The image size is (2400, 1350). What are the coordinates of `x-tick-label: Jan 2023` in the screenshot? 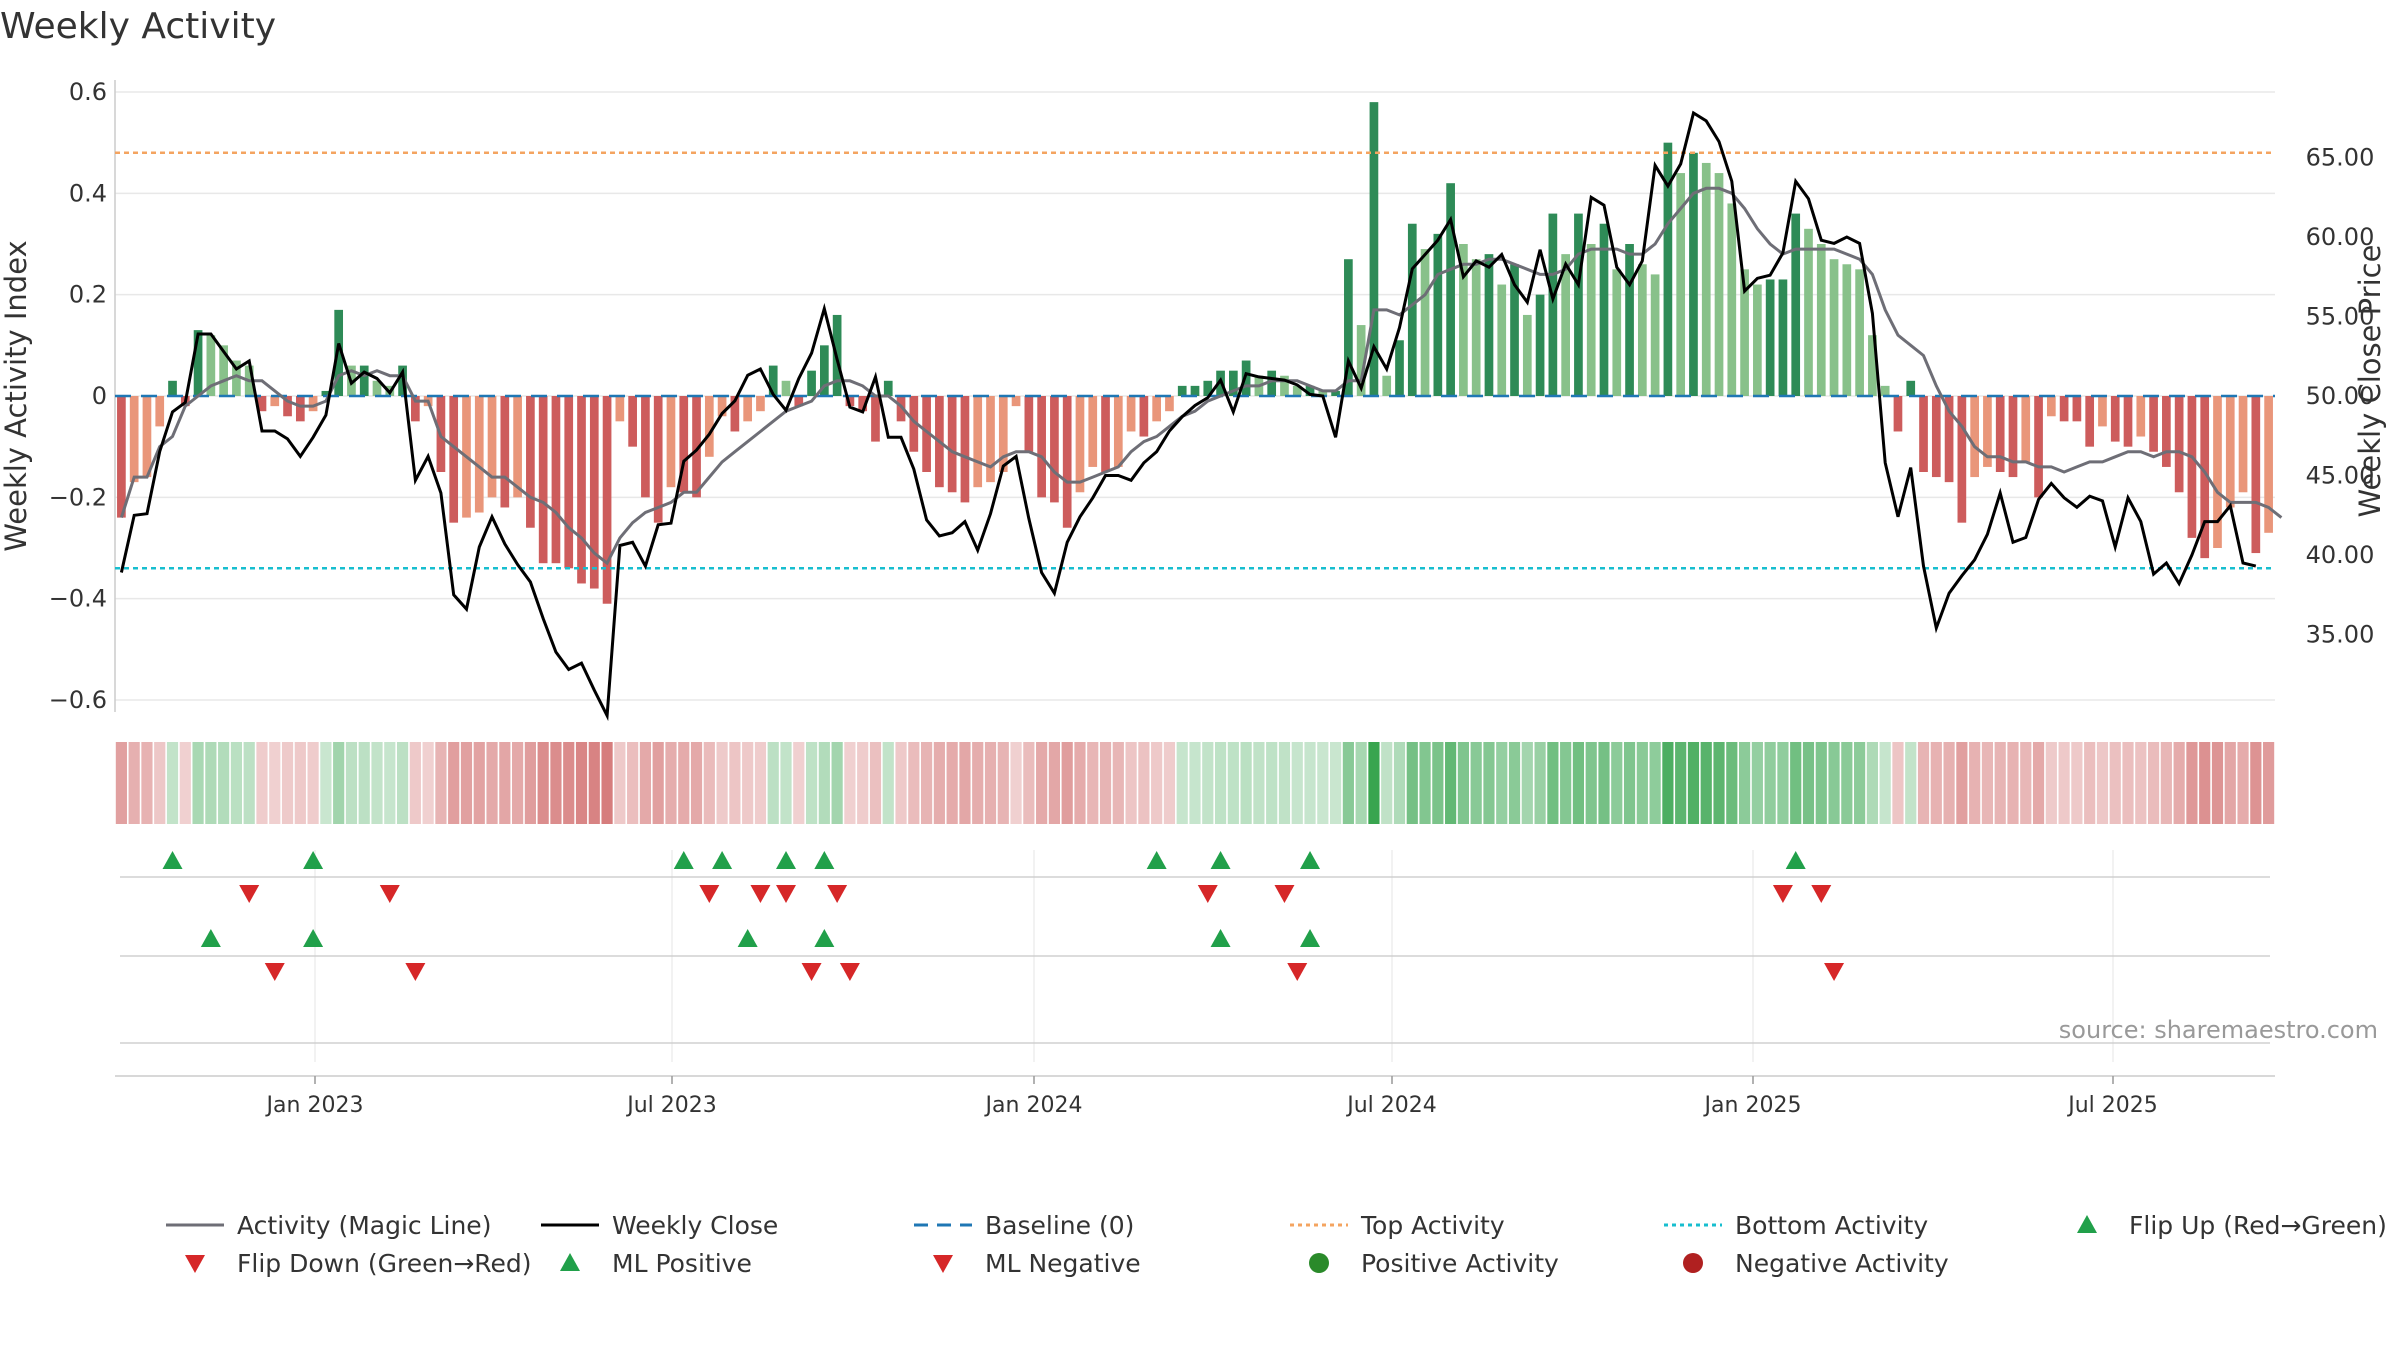 It's located at (314, 1105).